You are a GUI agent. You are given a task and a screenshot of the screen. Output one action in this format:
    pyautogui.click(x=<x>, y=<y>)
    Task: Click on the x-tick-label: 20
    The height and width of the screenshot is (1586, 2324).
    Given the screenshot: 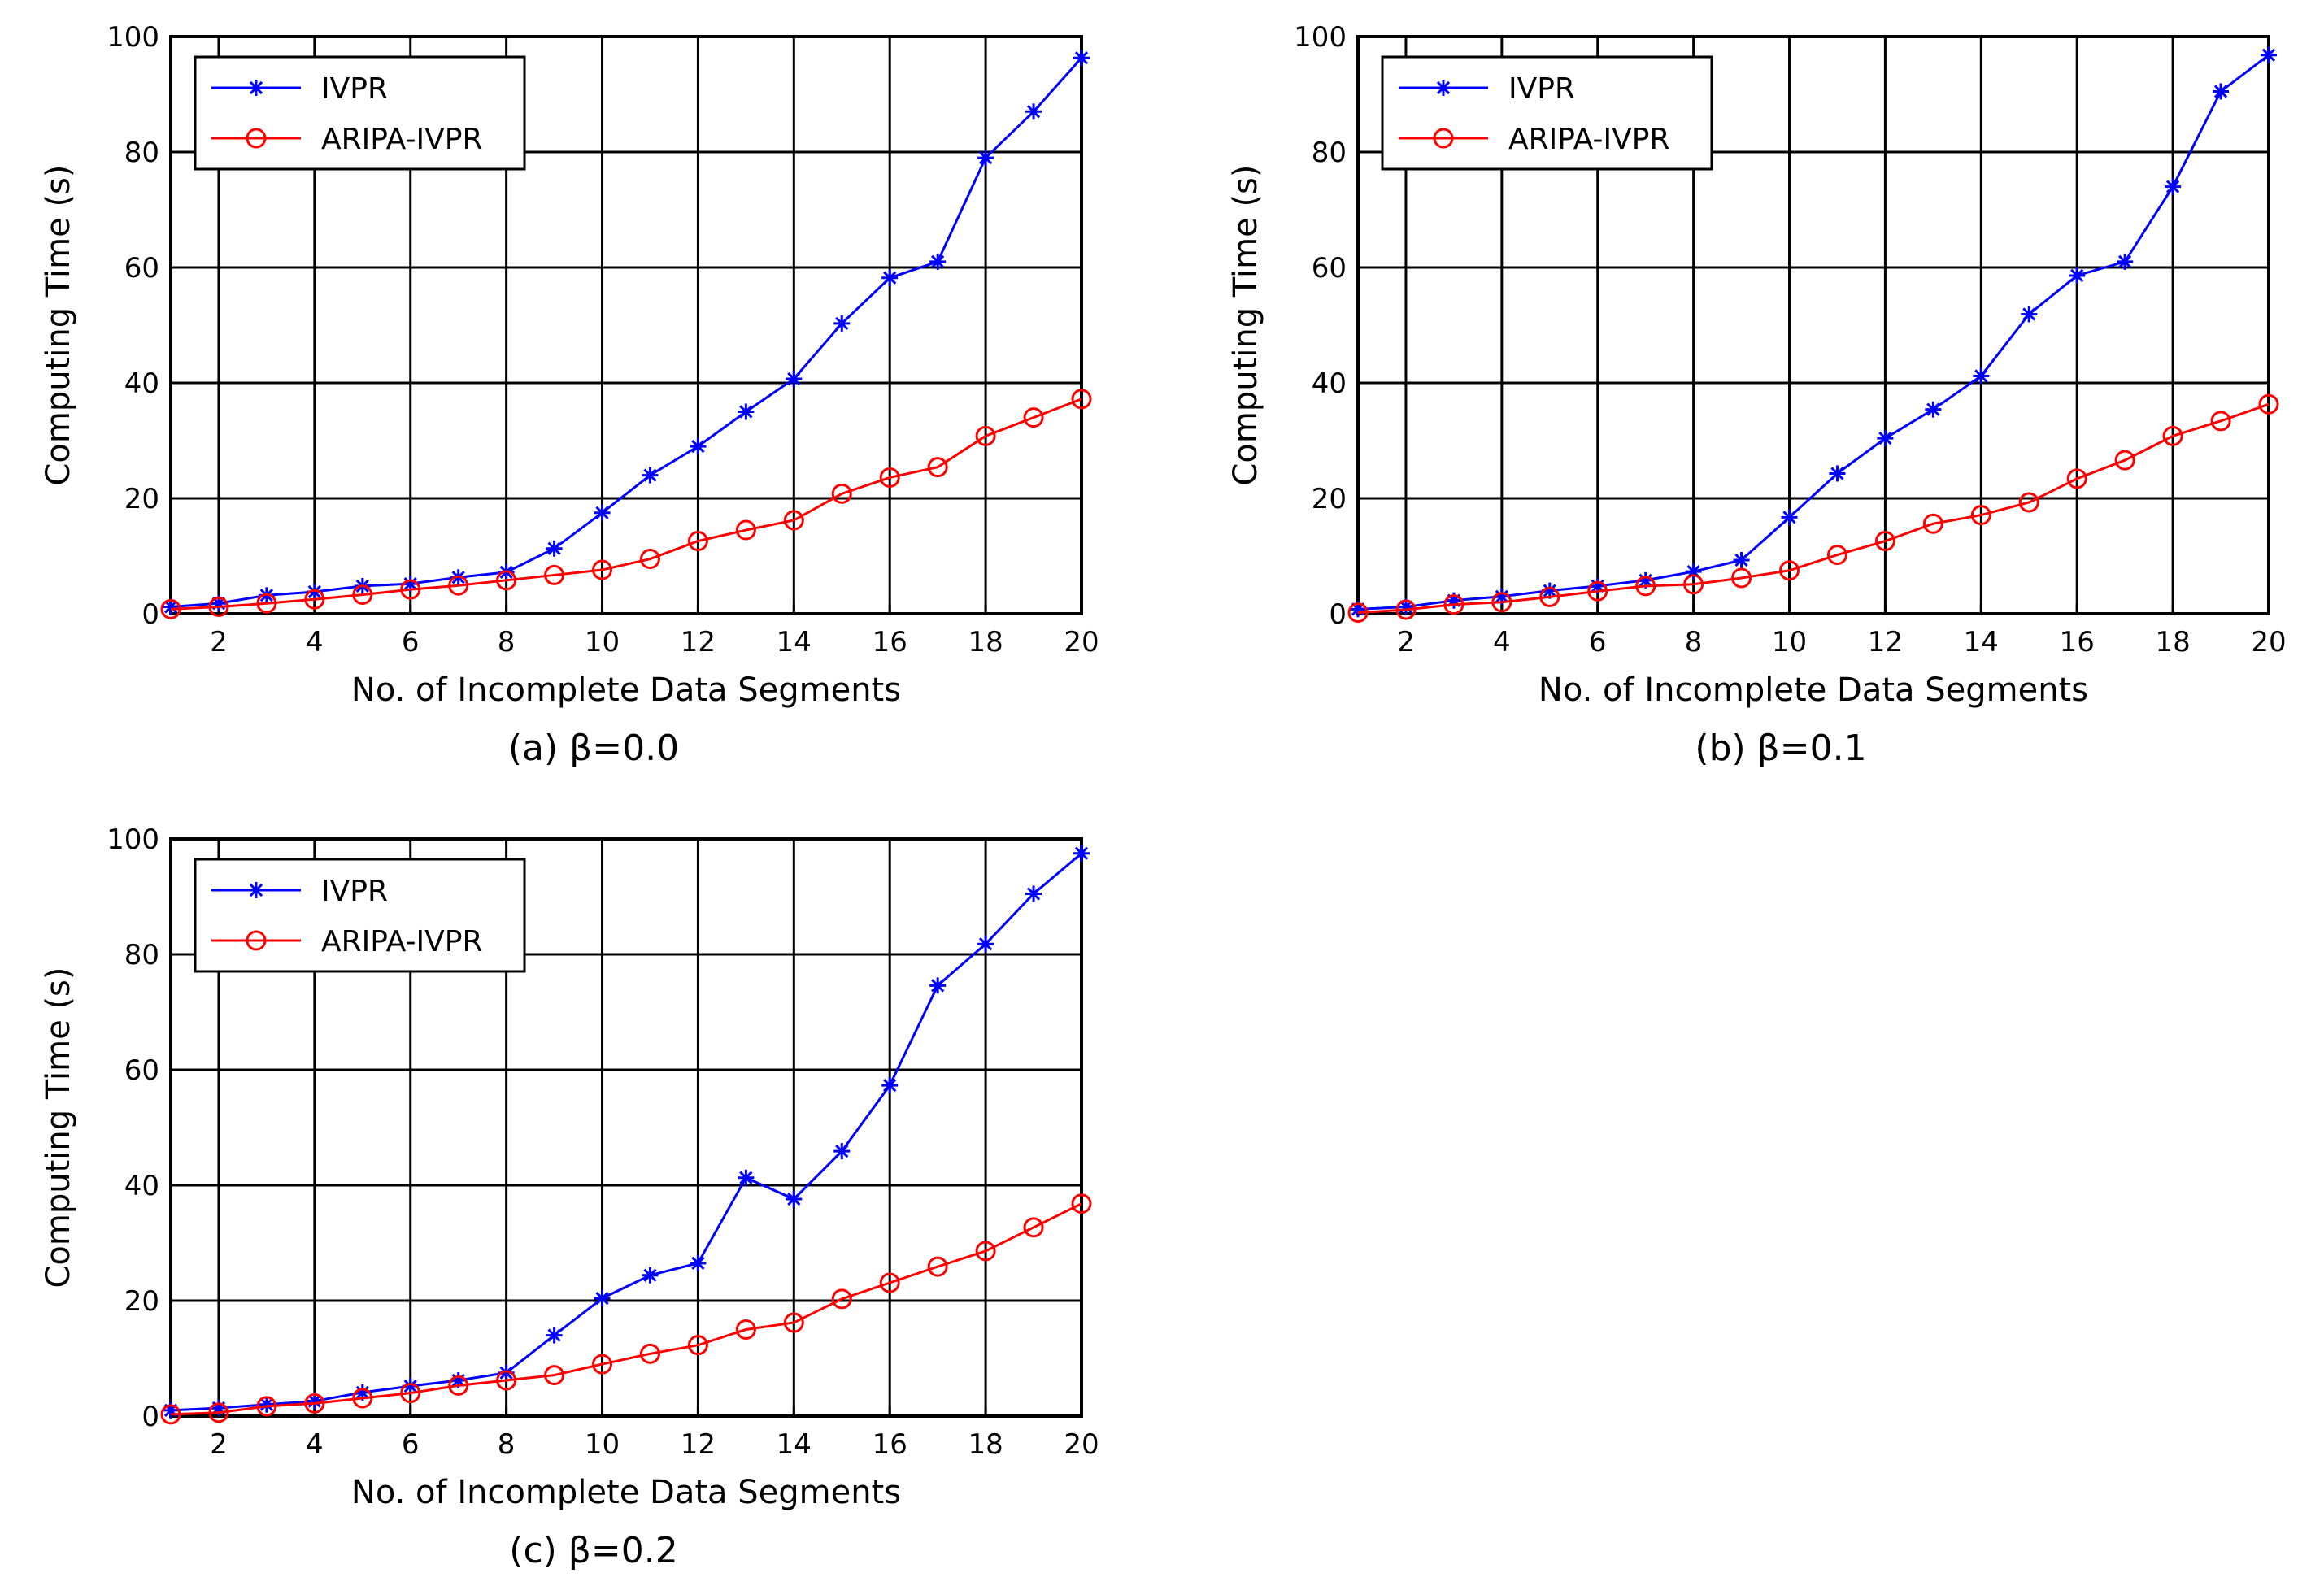 What is the action you would take?
    pyautogui.click(x=1082, y=1444)
    